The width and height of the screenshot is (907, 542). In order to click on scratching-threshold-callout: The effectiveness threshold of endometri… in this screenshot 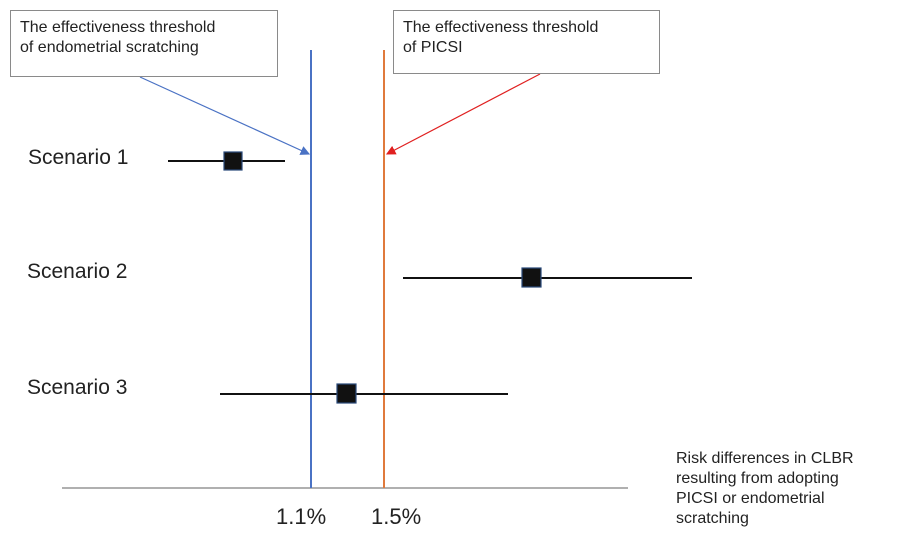, I will do `click(144, 43)`.